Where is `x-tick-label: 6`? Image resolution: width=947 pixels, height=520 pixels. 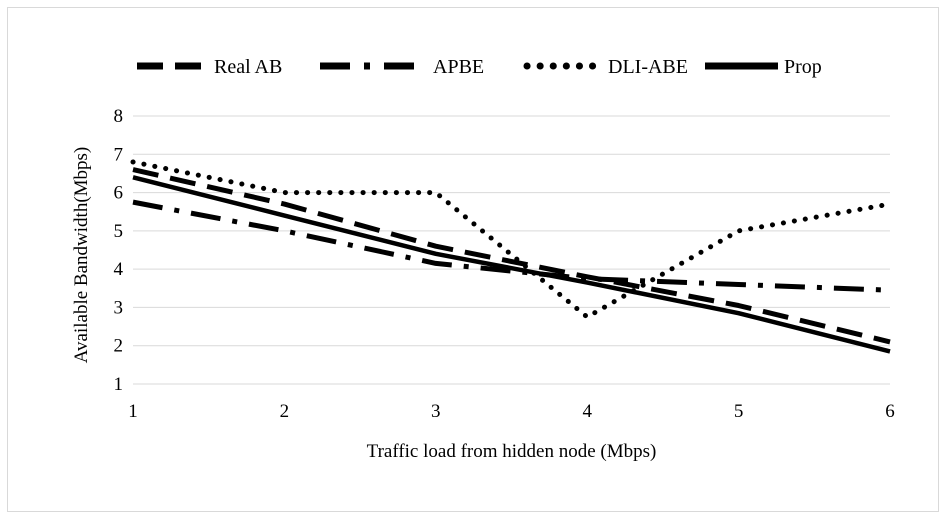
x-tick-label: 6 is located at coordinates (890, 411).